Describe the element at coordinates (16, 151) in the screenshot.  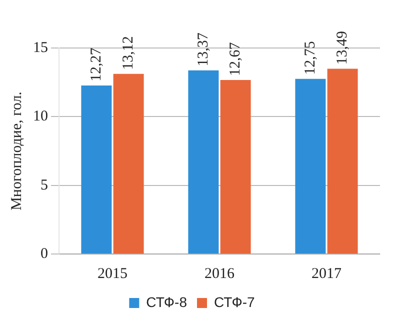
I see `y-axis-title: Многоплодие, гол.` at that location.